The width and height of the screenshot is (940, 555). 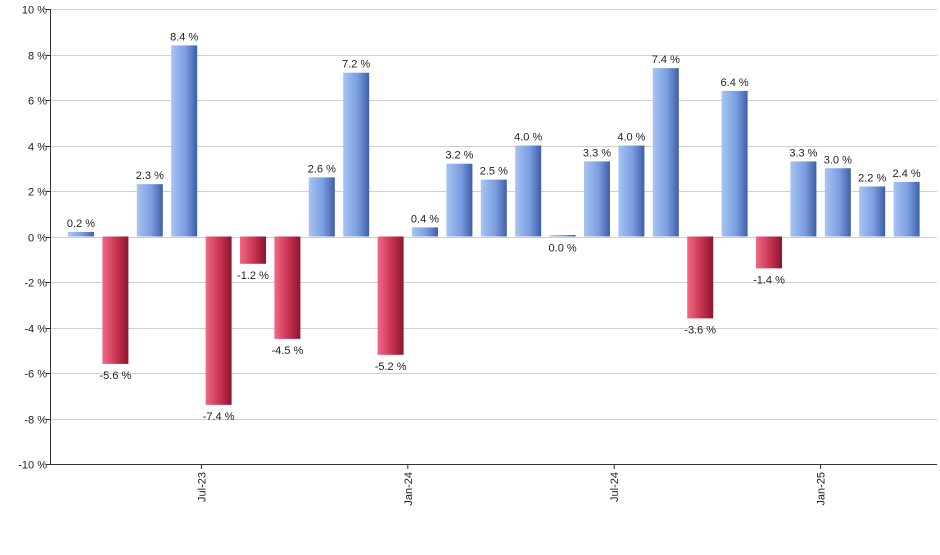 What do you see at coordinates (872, 178) in the screenshot?
I see `bar-data-label: 2.2 %` at bounding box center [872, 178].